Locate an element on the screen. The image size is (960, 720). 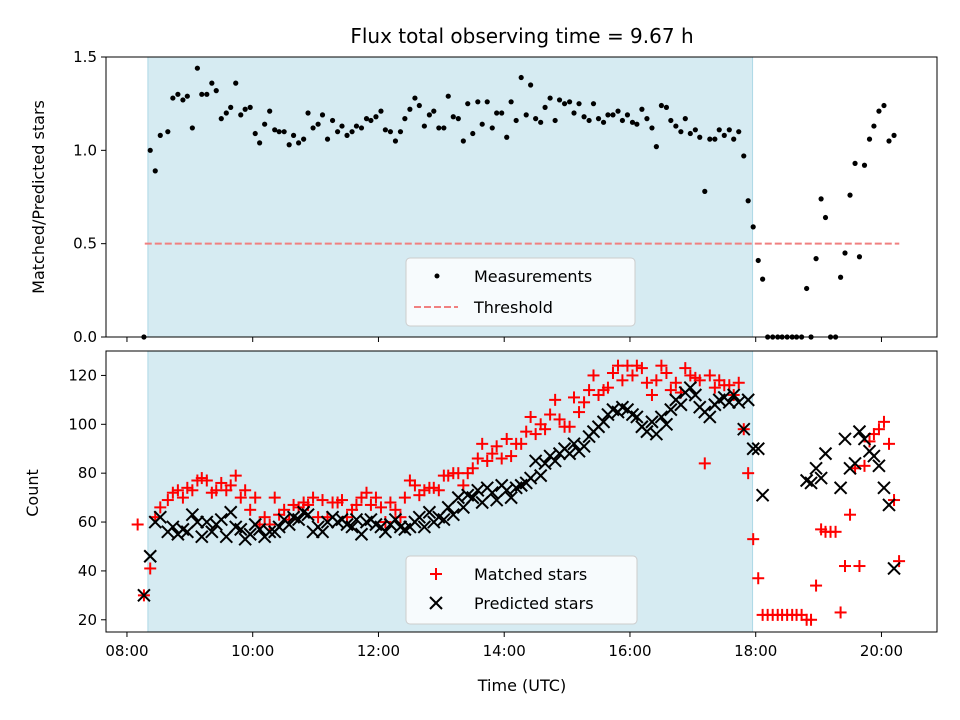
bottom-y-tick-label: 20 is located at coordinates (87, 620).